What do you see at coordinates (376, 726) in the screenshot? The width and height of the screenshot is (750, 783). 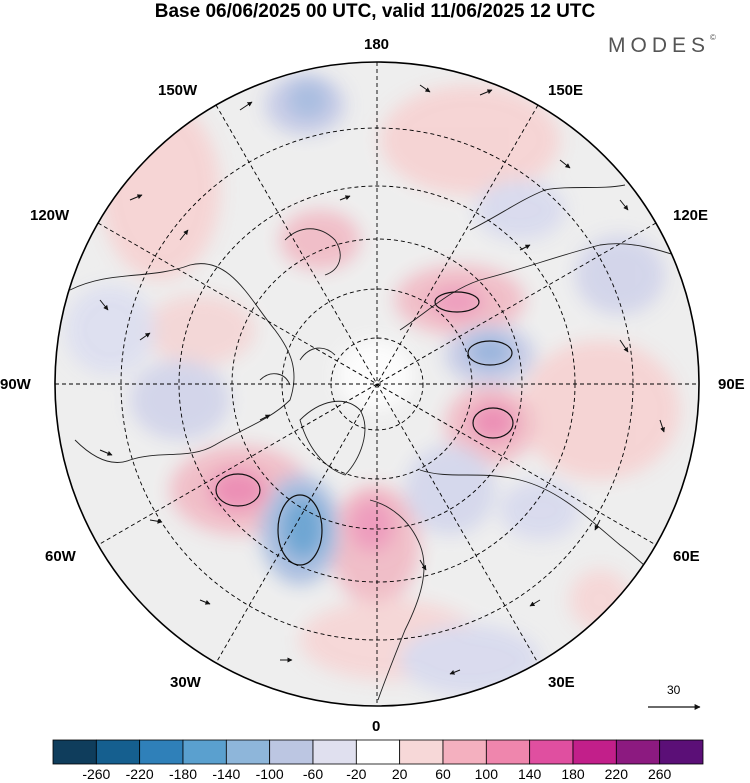 I see `longitude-label-0: 0` at bounding box center [376, 726].